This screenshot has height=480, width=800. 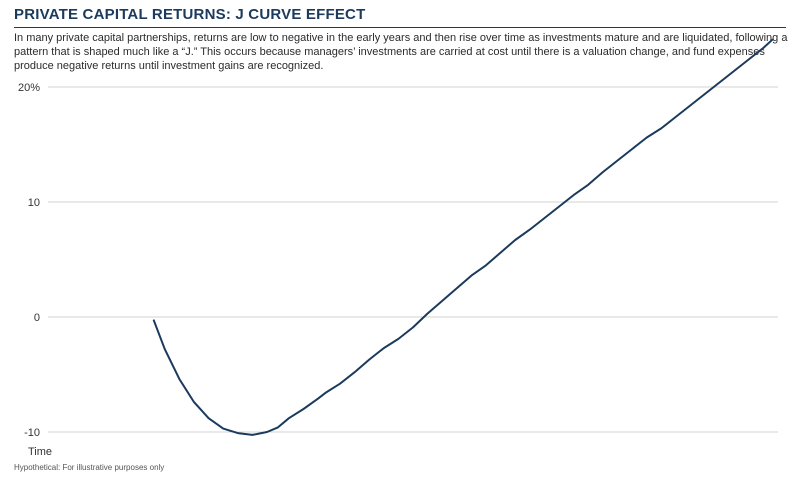 I want to click on y-axis-ticks: 20% 10 0 -10, so click(x=29, y=260).